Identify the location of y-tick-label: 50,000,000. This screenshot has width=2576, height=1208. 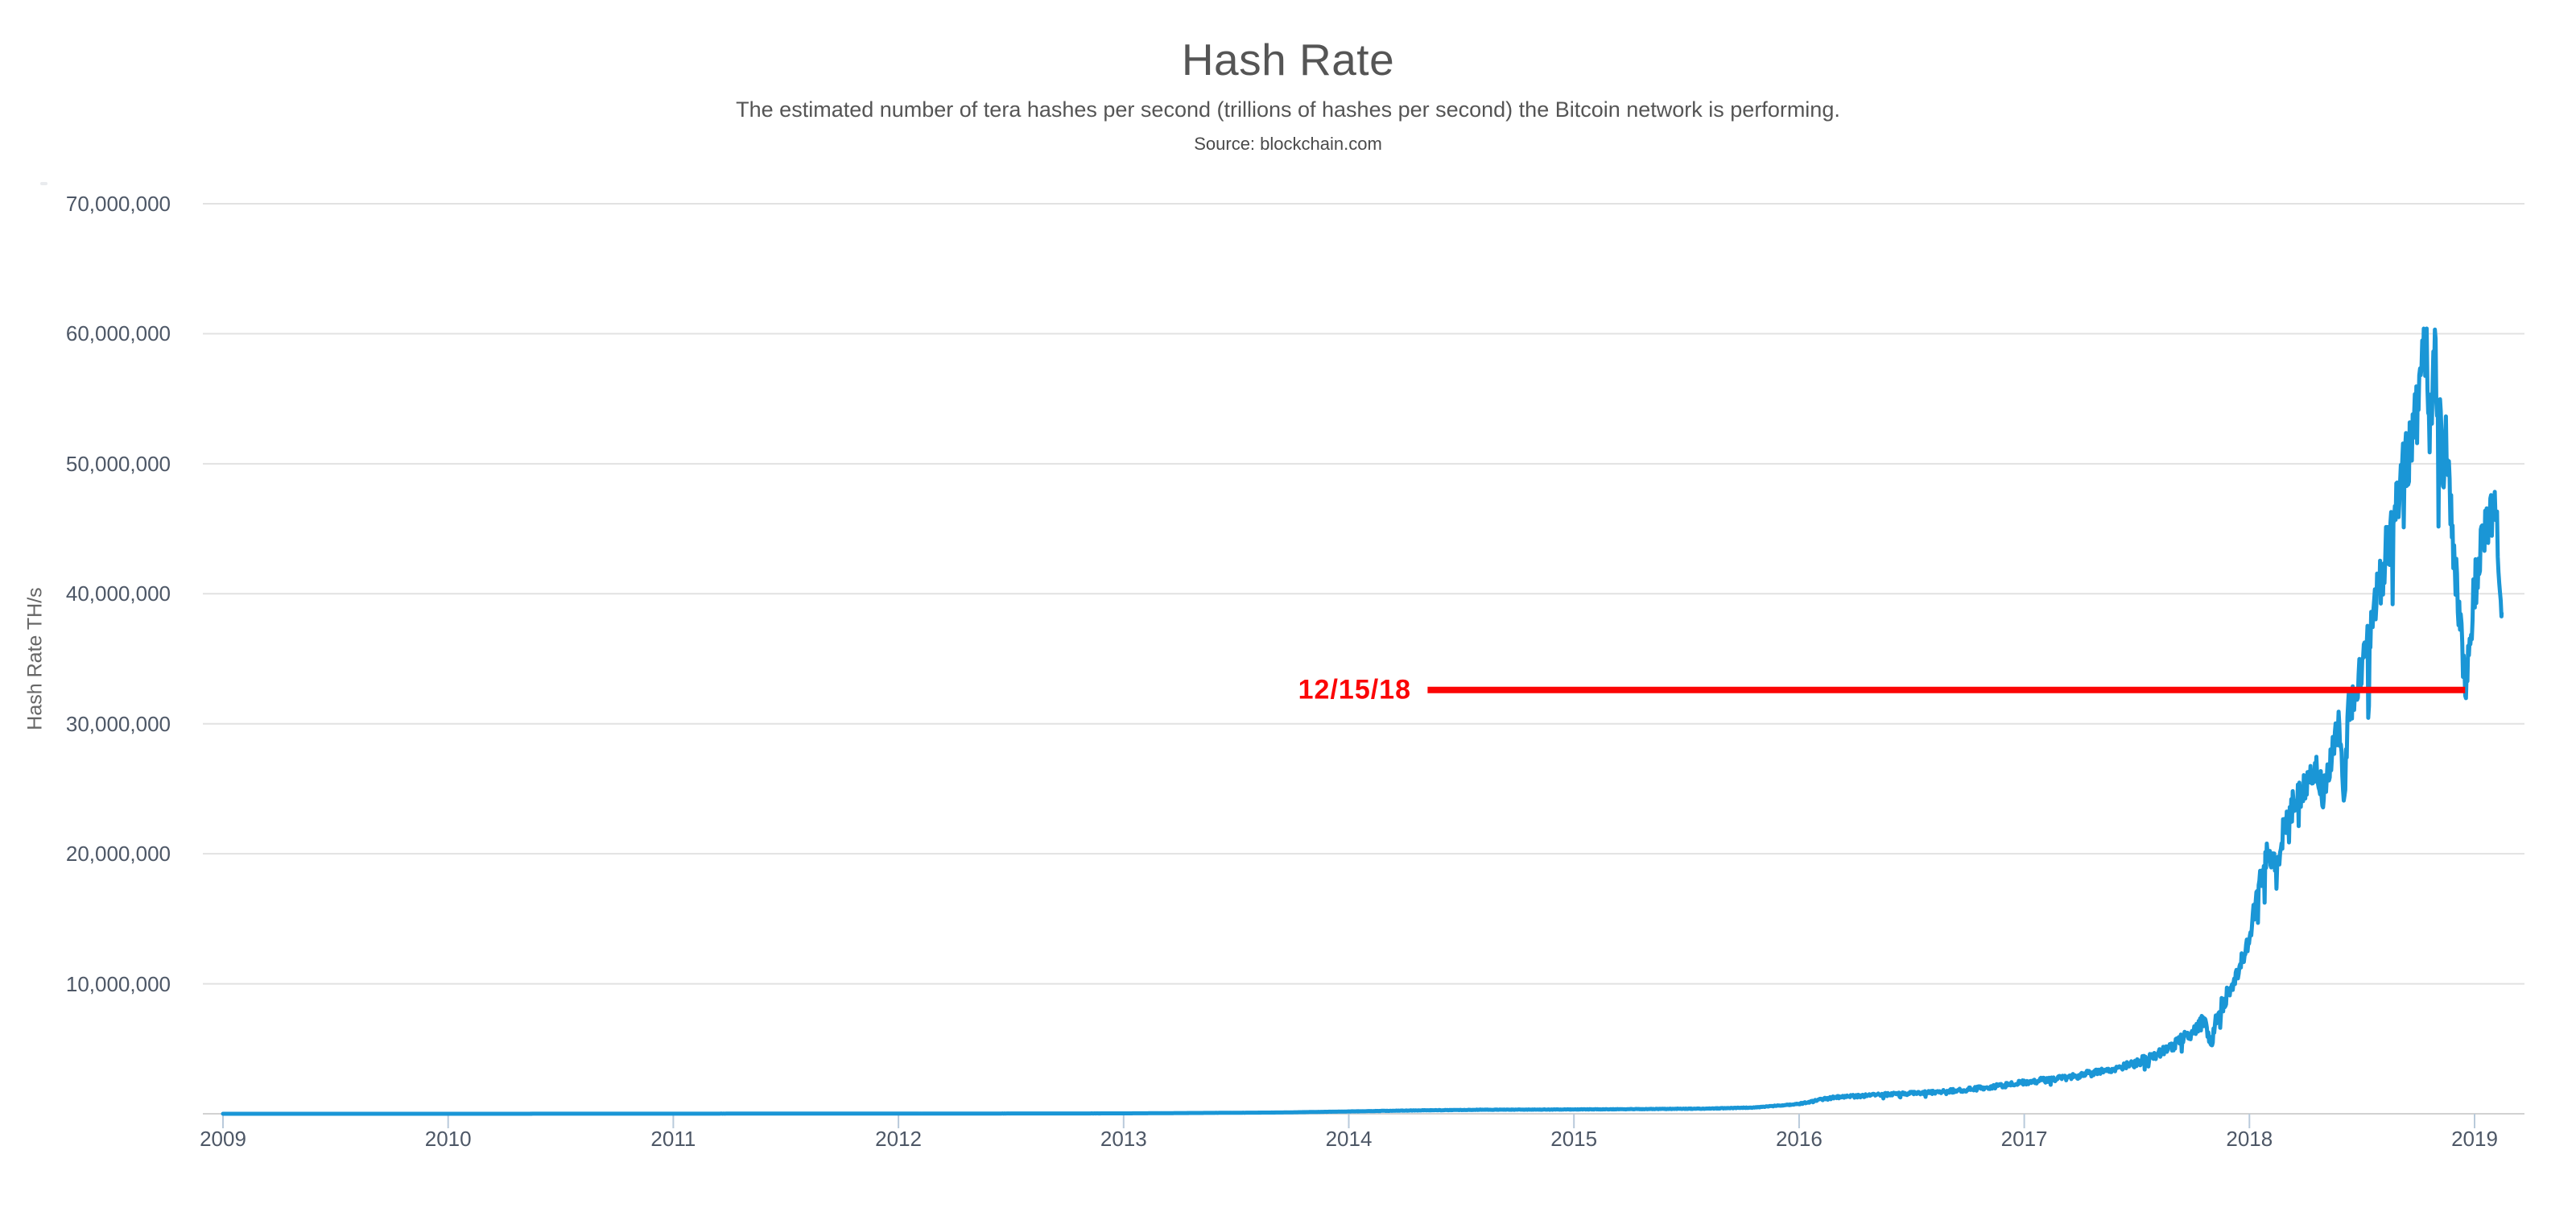
(118, 463).